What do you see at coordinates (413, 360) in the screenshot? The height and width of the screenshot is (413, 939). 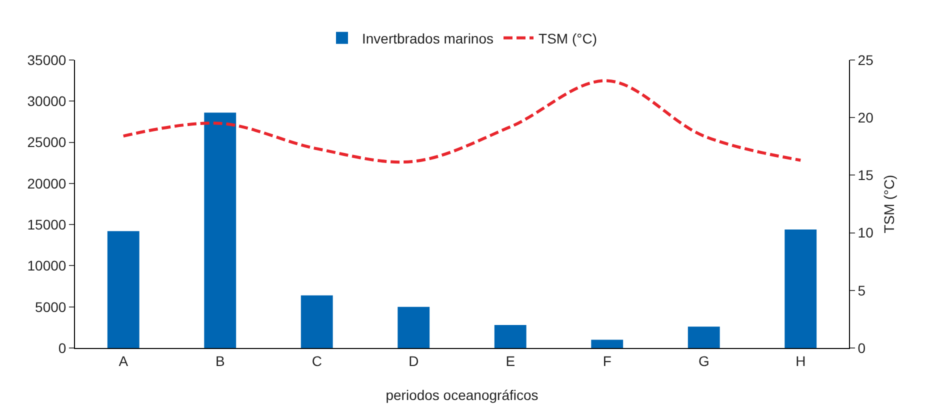 I see `x-tick-label: D` at bounding box center [413, 360].